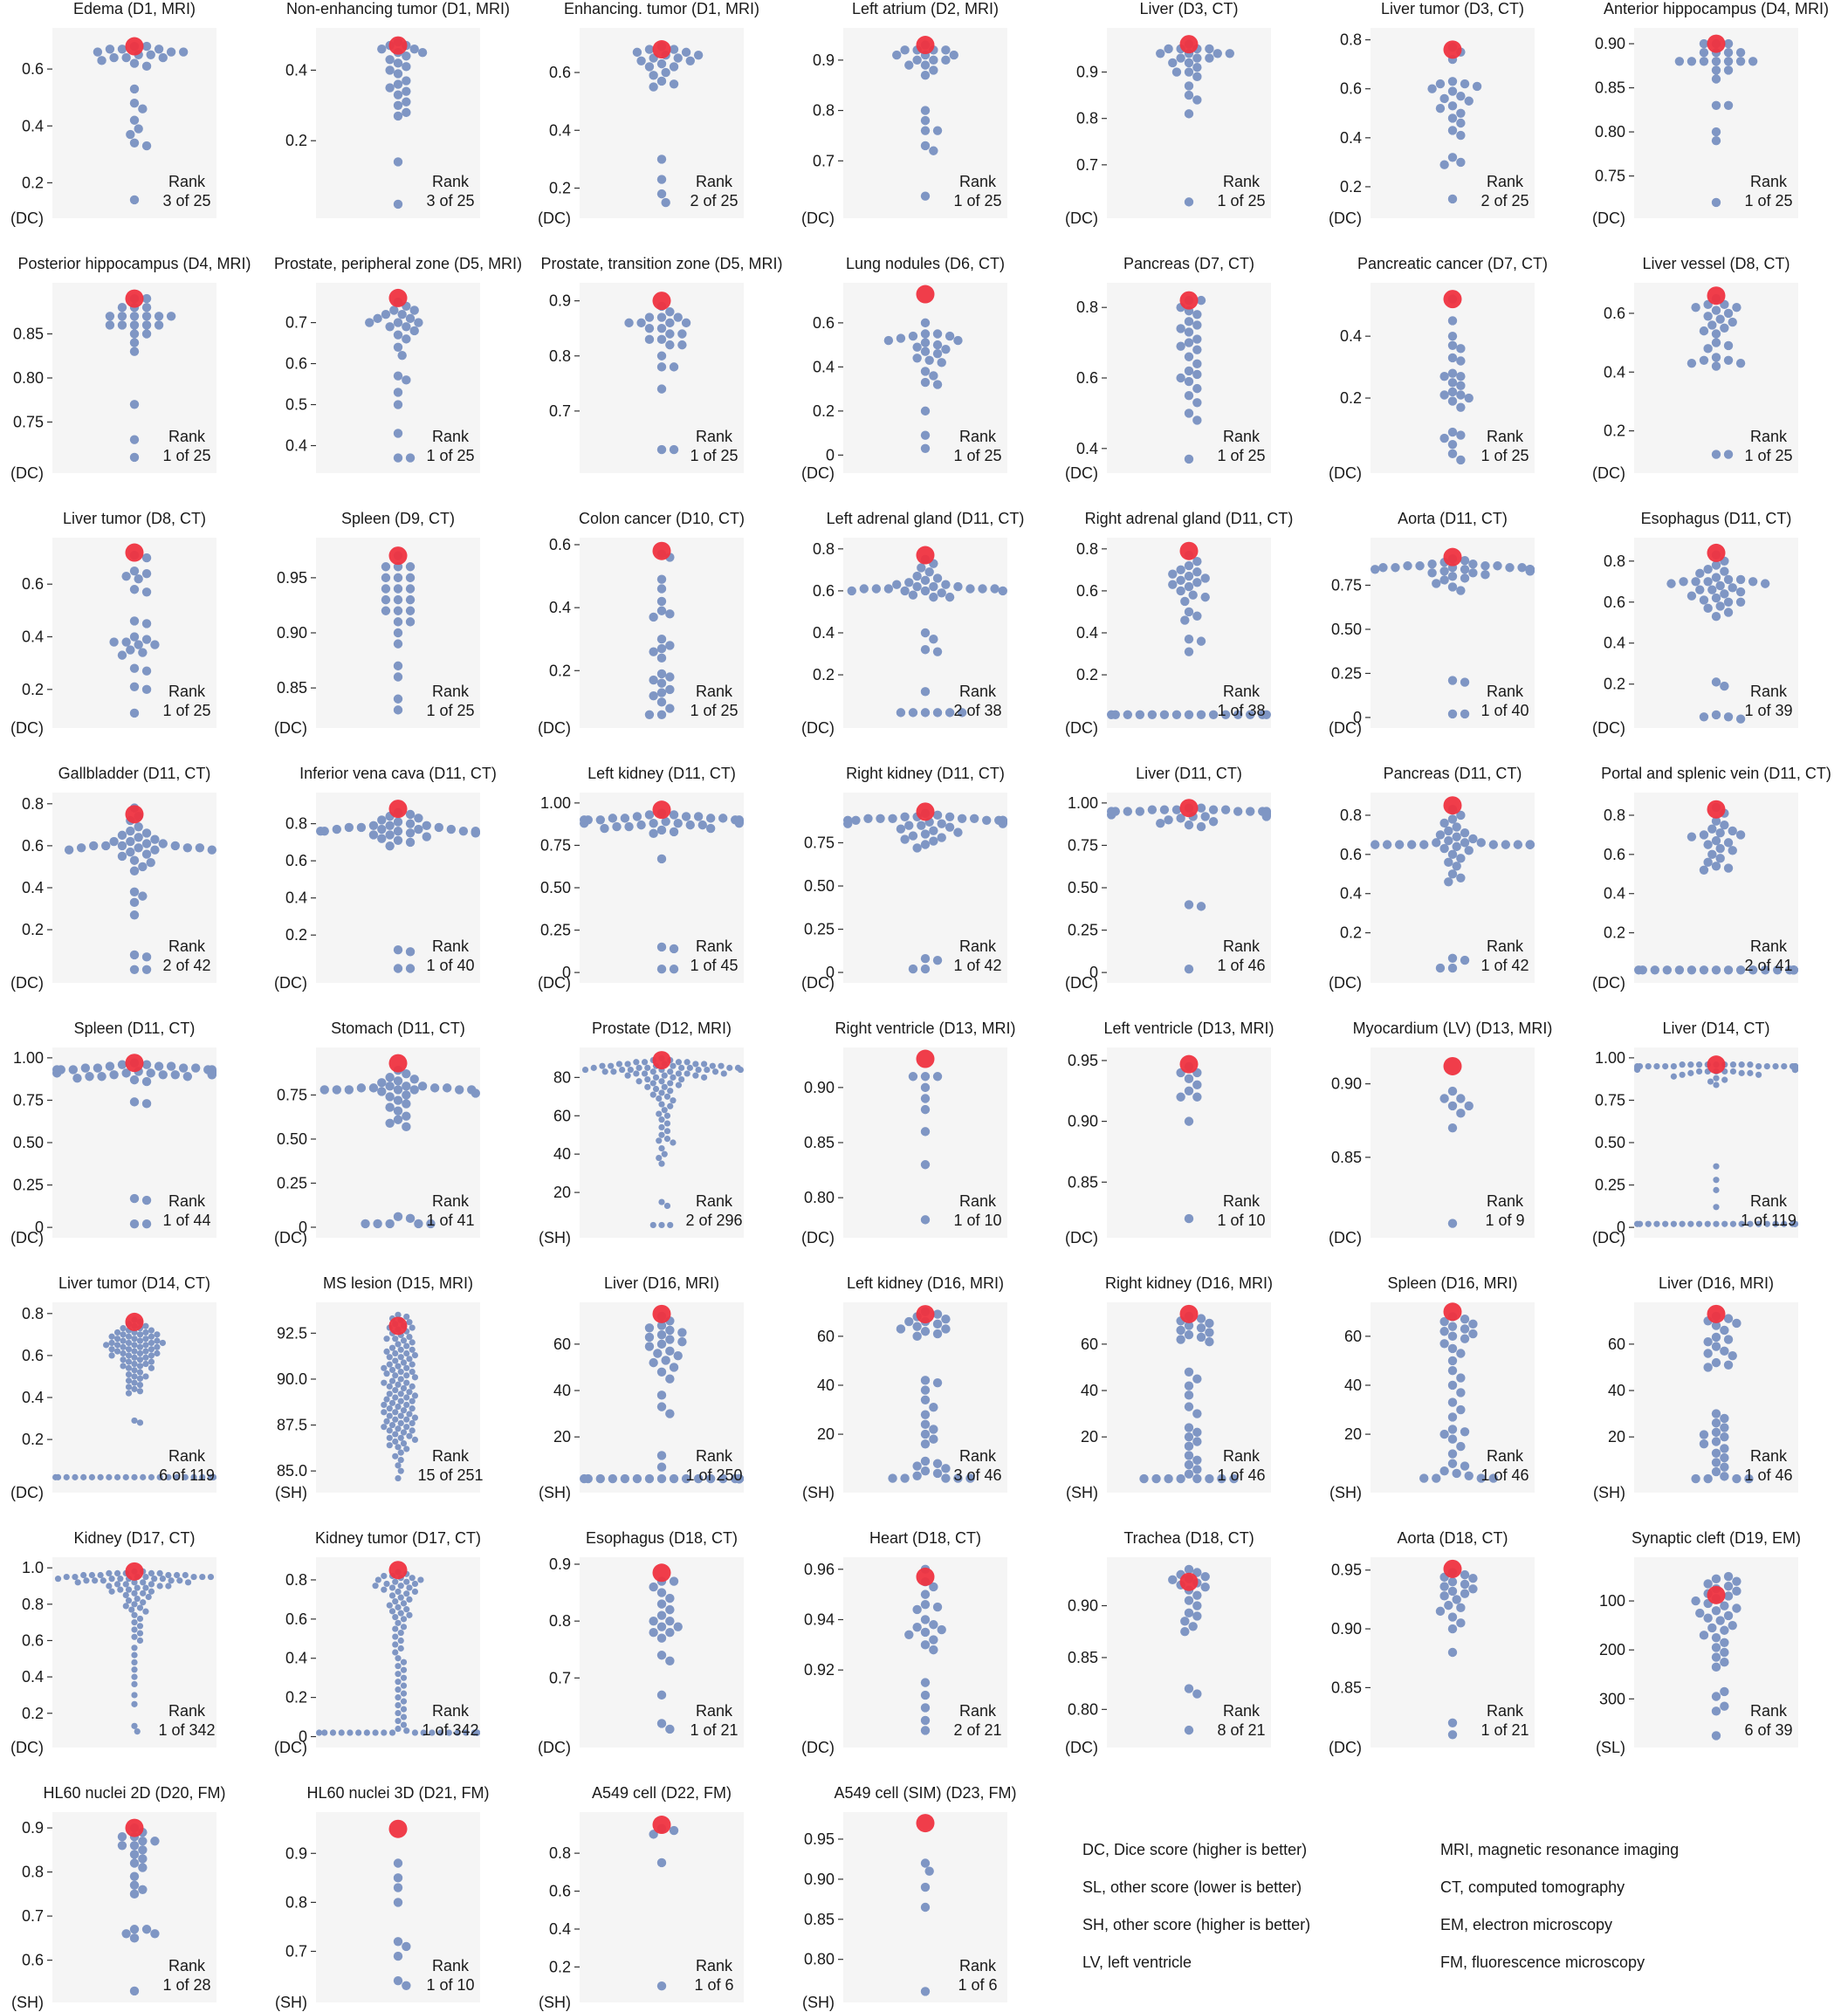 The height and width of the screenshot is (2012, 1848). Describe the element at coordinates (134, 1283) in the screenshot. I see `chart-title: Liver tumor (D14, CT)` at that location.